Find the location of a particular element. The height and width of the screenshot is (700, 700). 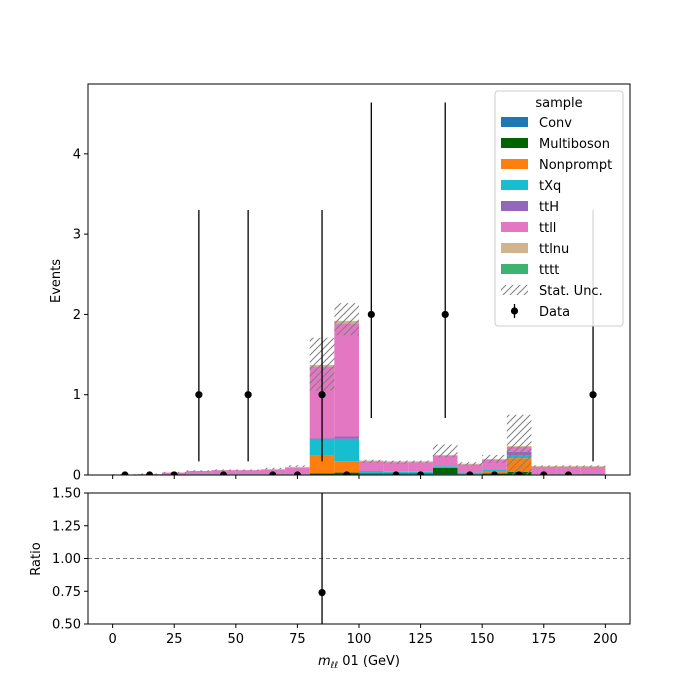

legend-label-data: Data is located at coordinates (554, 312).